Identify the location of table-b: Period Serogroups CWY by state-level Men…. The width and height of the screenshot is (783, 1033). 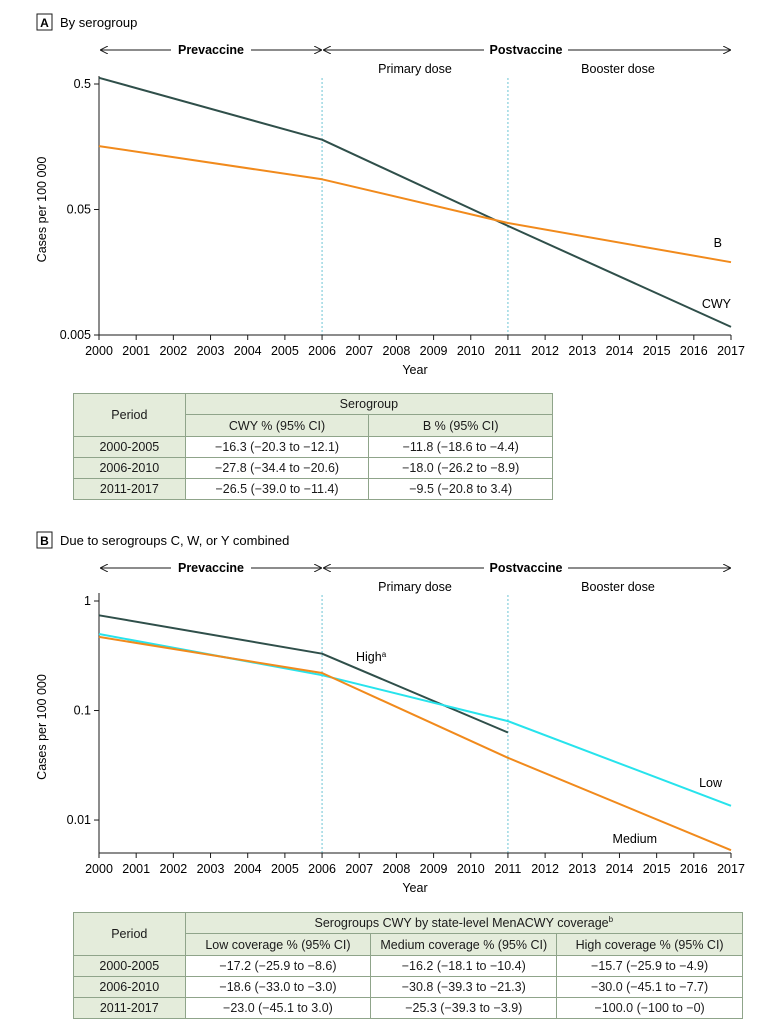
(408, 965).